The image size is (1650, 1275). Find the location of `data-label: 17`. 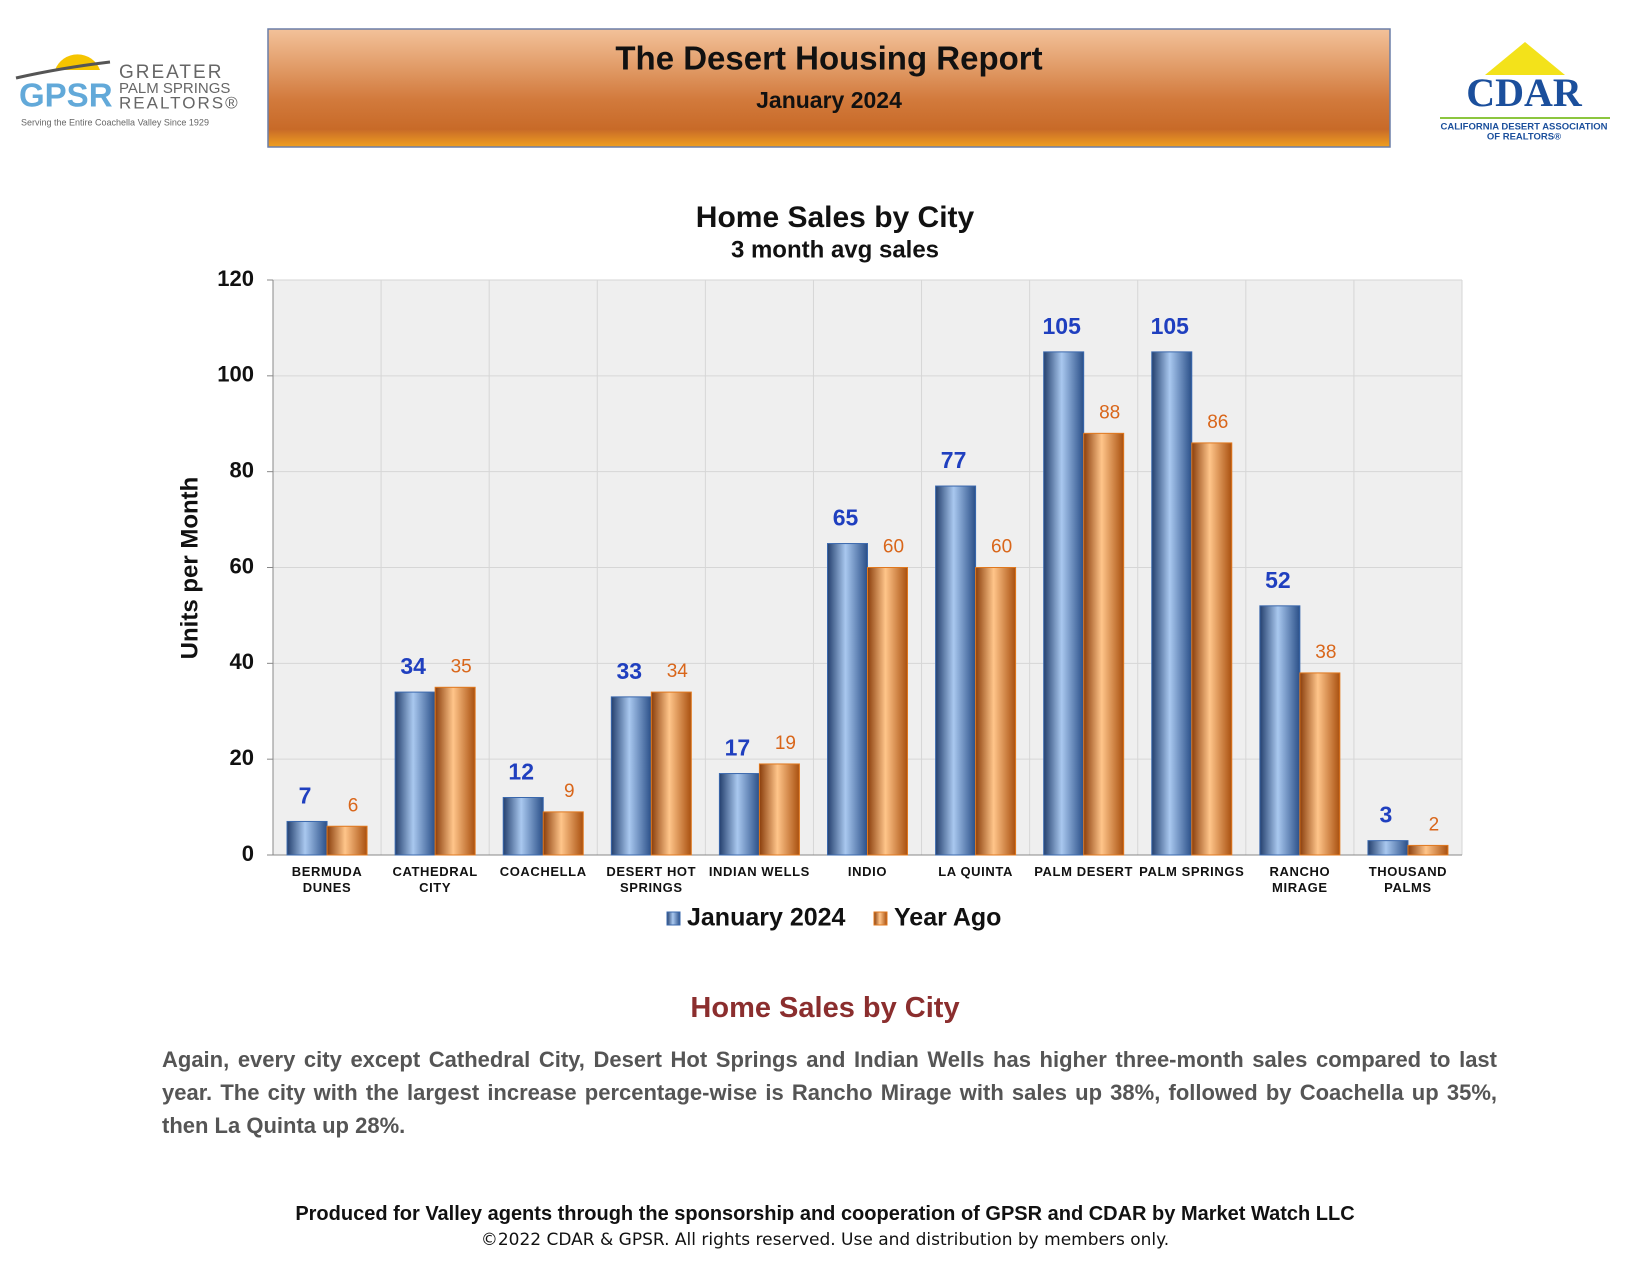

data-label: 17 is located at coordinates (738, 748).